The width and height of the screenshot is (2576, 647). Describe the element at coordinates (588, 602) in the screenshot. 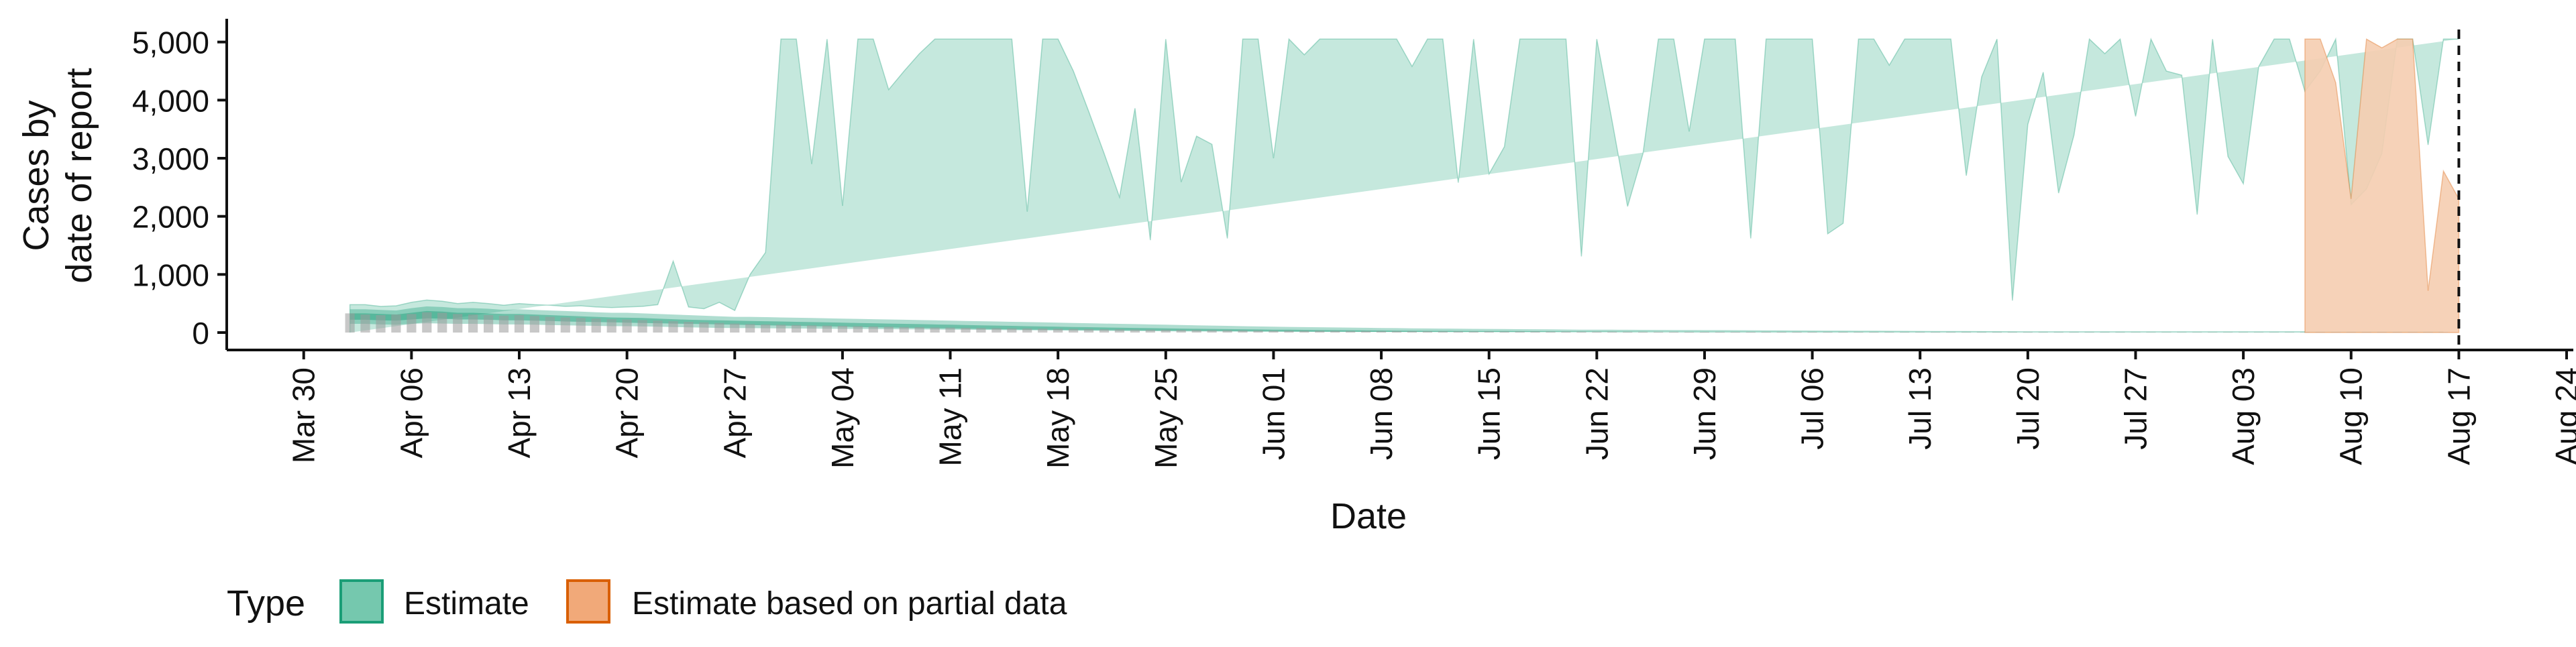

I see `legend-key-estimate-partial` at that location.